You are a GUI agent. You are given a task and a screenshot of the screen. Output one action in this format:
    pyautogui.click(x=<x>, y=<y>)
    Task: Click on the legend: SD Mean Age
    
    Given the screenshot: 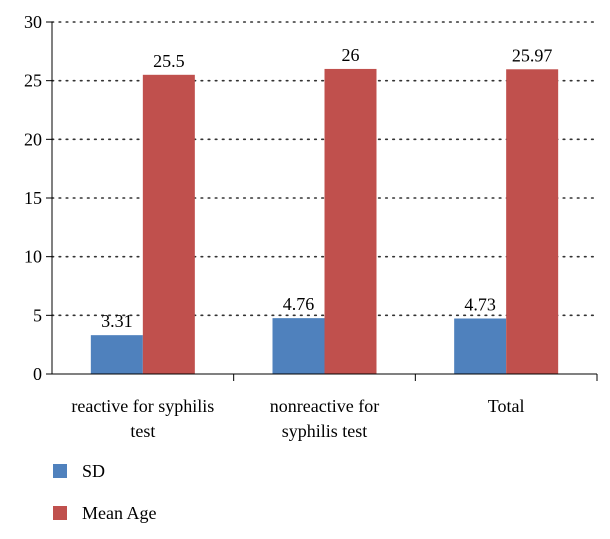 What is the action you would take?
    pyautogui.click(x=104, y=492)
    